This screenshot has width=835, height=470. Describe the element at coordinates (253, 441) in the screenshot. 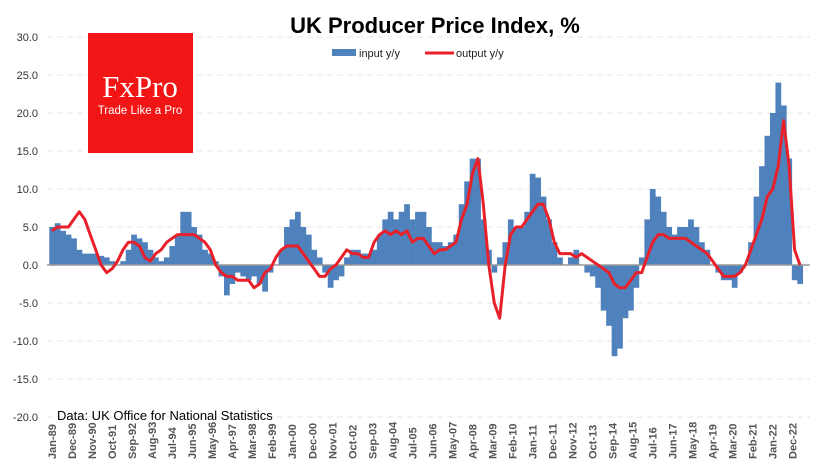

I see `x-tick-label: Mar-98` at that location.